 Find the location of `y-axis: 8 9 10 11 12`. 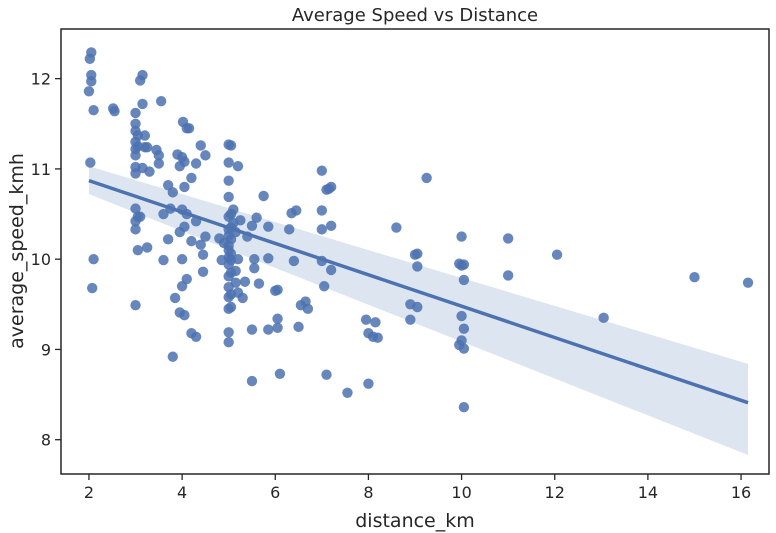

y-axis: 8 9 10 11 12 is located at coordinates (46, 260).